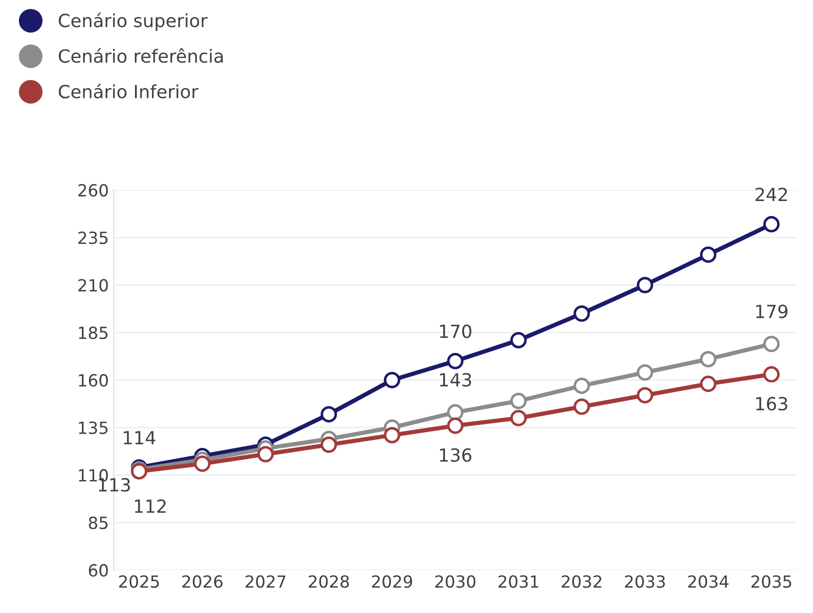 The width and height of the screenshot is (813, 613). Describe the element at coordinates (328, 581) in the screenshot. I see `x-tick-label: 2028` at that location.